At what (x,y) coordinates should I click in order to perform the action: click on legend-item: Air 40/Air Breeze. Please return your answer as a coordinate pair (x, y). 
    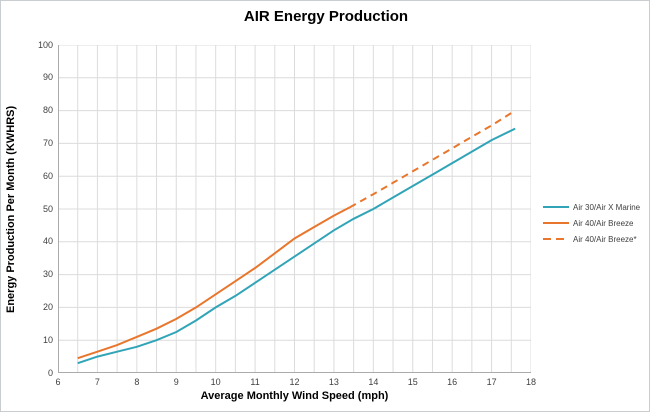
    Looking at the image, I should click on (591, 223).